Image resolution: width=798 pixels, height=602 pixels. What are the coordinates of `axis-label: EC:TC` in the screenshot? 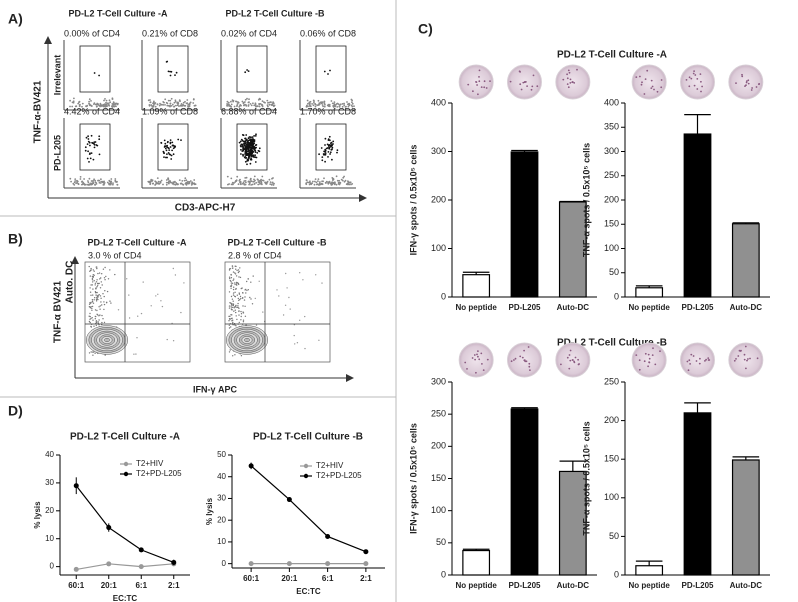 It's located at (125, 598).